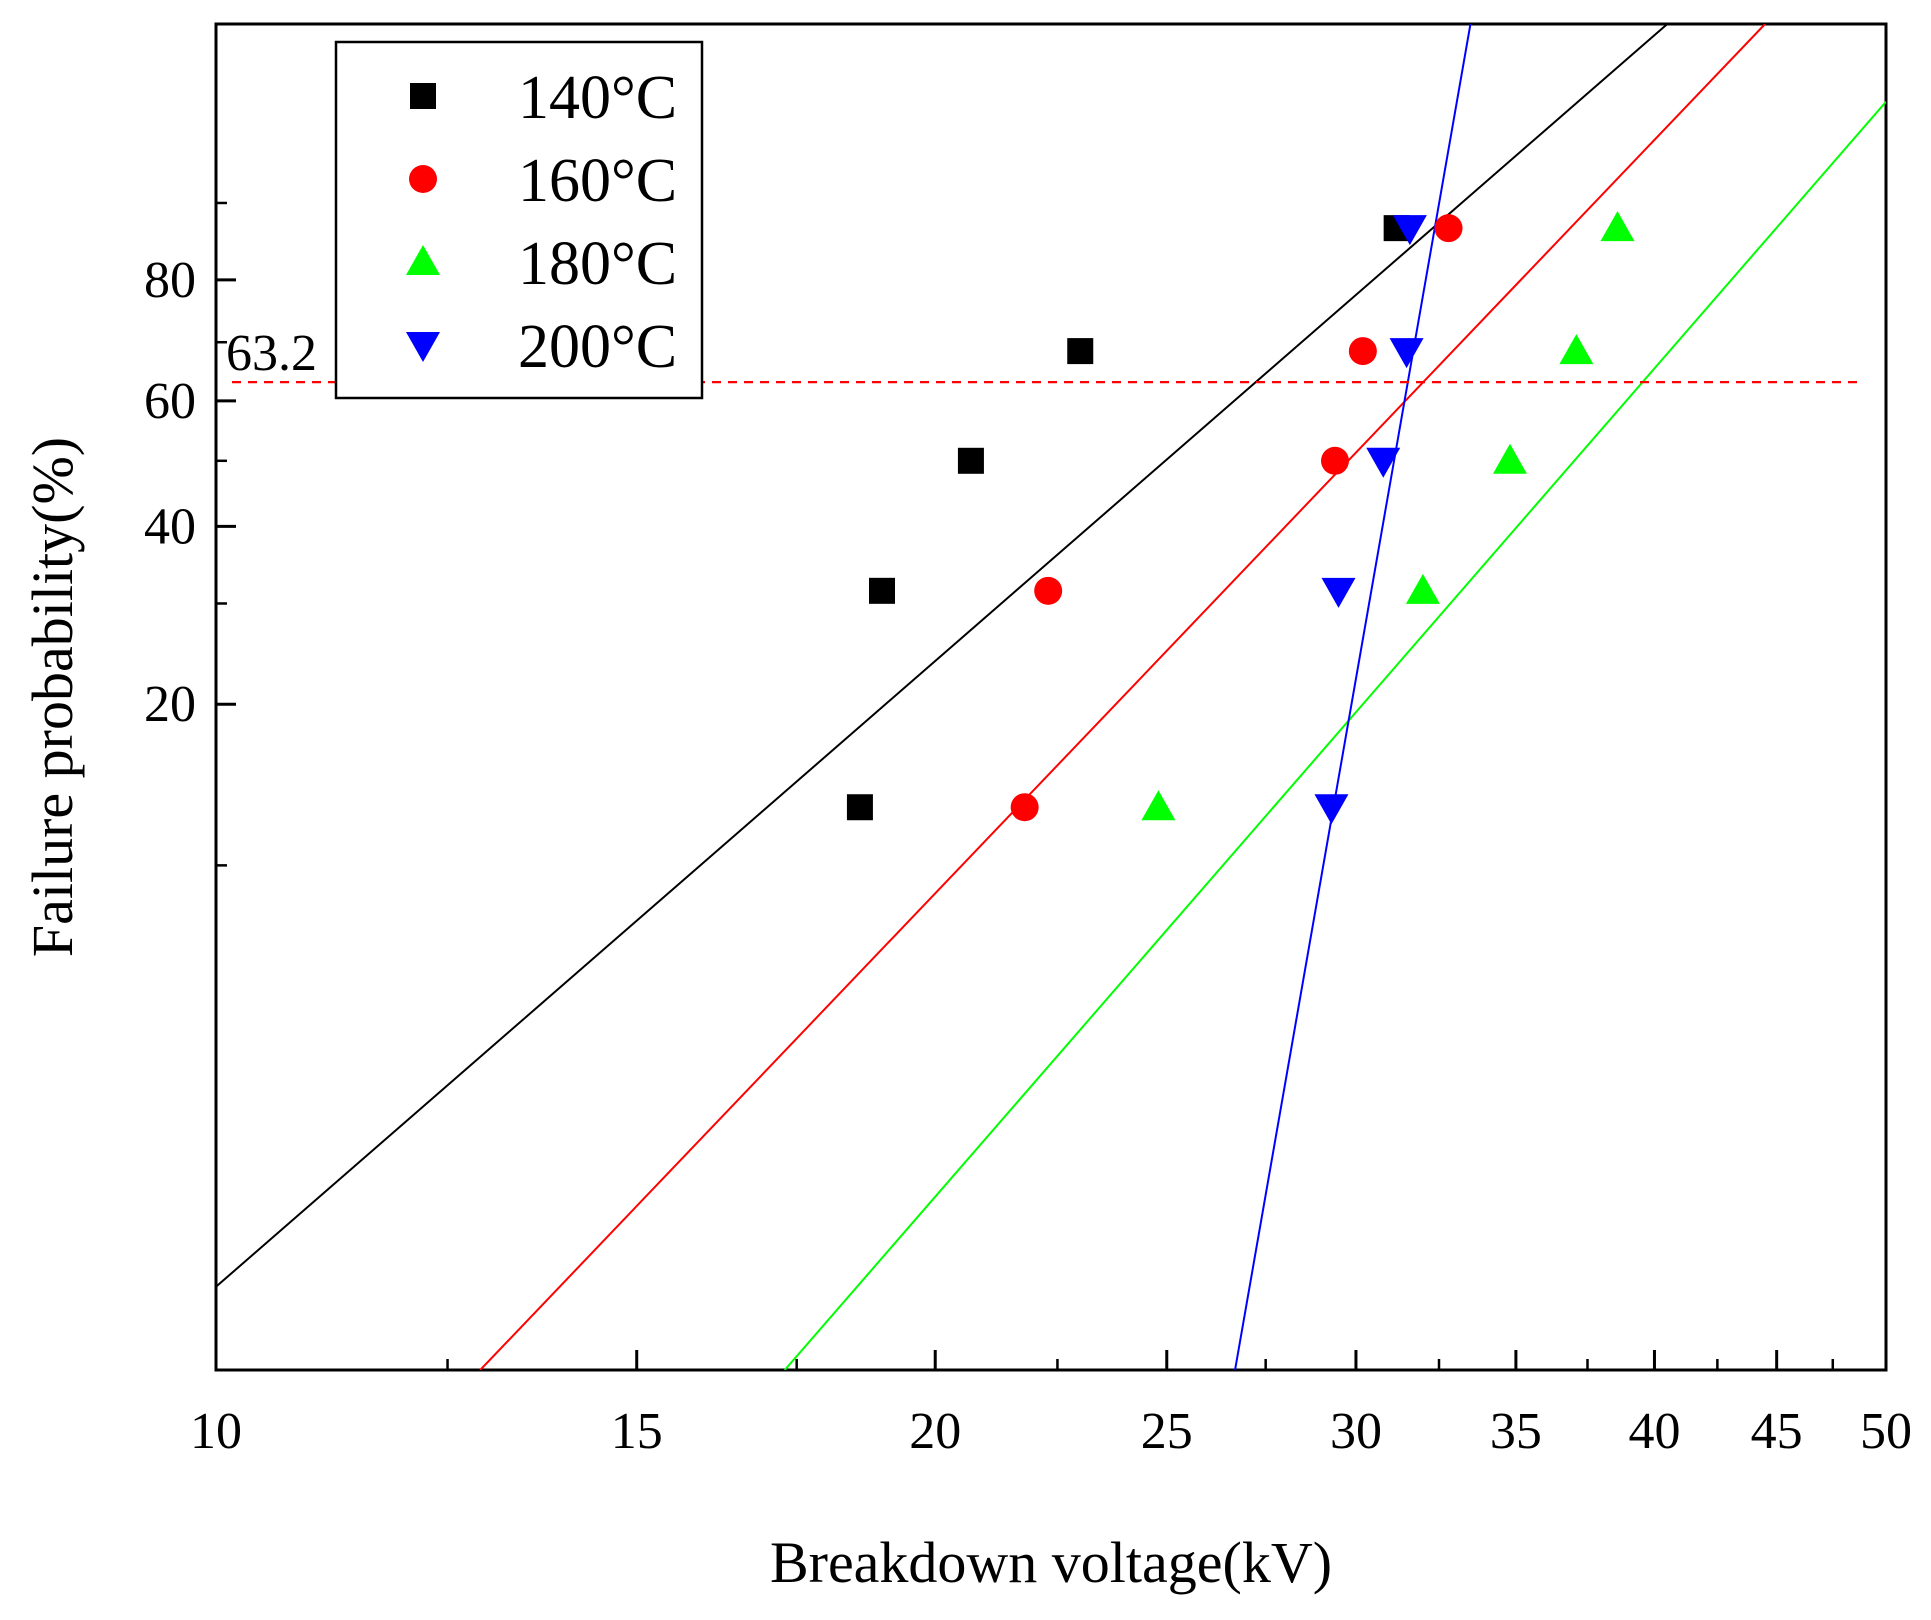 This screenshot has height=1620, width=1931. I want to click on legend-box, so click(519, 220).